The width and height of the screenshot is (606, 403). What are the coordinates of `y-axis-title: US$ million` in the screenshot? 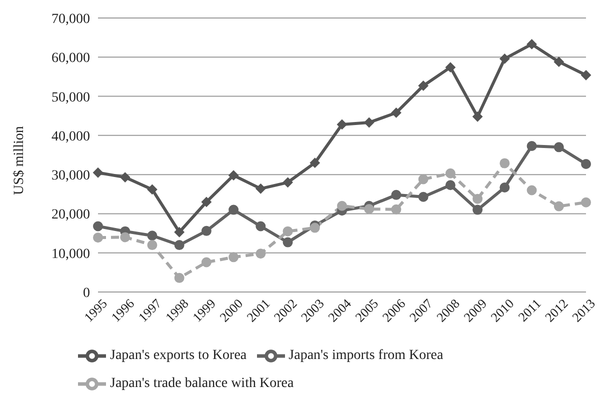 It's located at (19, 160).